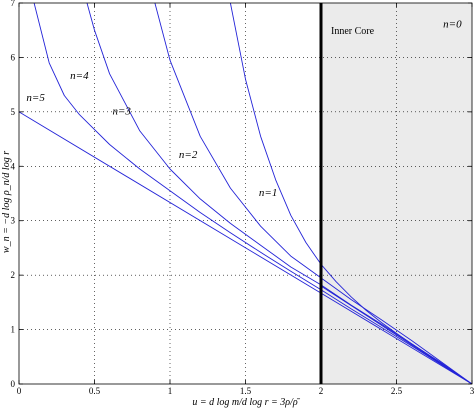 The height and width of the screenshot is (408, 474). What do you see at coordinates (170, 391) in the screenshot?
I see `x-tick-label-2: 1` at bounding box center [170, 391].